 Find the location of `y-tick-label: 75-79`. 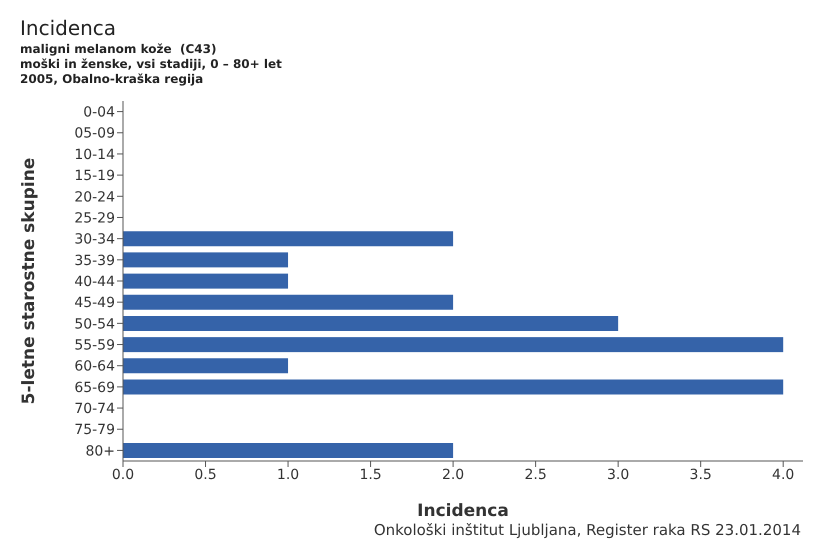

y-tick-label: 75-79 is located at coordinates (94, 430).